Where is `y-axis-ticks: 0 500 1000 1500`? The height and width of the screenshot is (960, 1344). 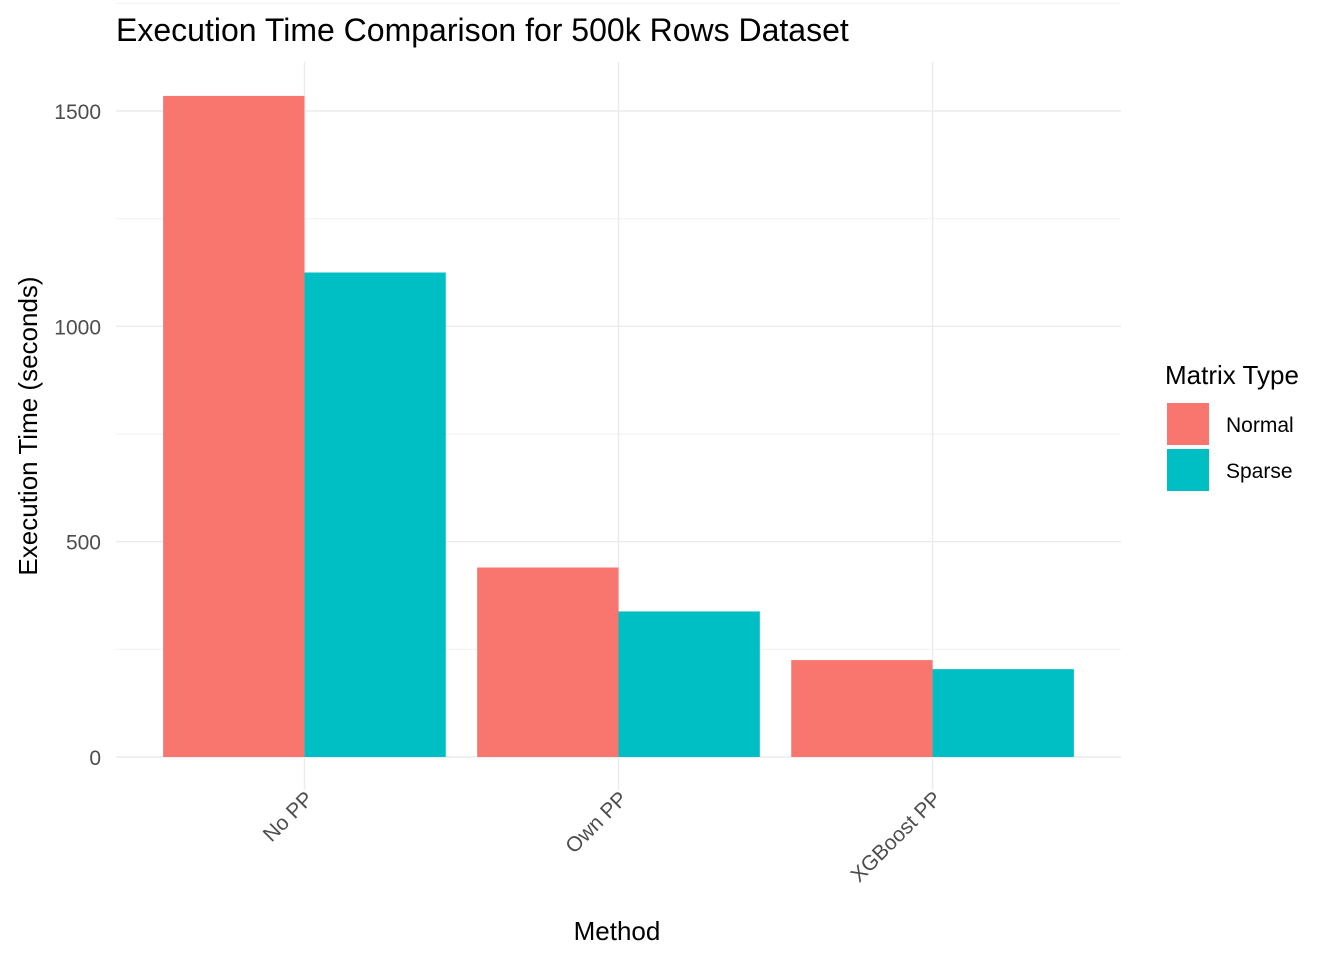
y-axis-ticks: 0 500 1000 1500 is located at coordinates (77, 435).